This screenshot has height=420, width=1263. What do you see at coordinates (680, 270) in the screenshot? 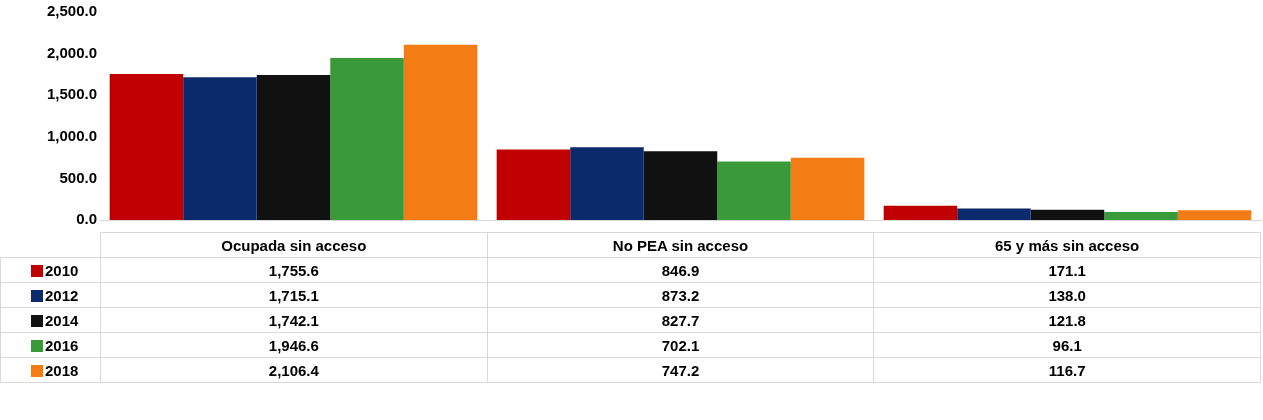
I see `data-label: 846.9` at bounding box center [680, 270].